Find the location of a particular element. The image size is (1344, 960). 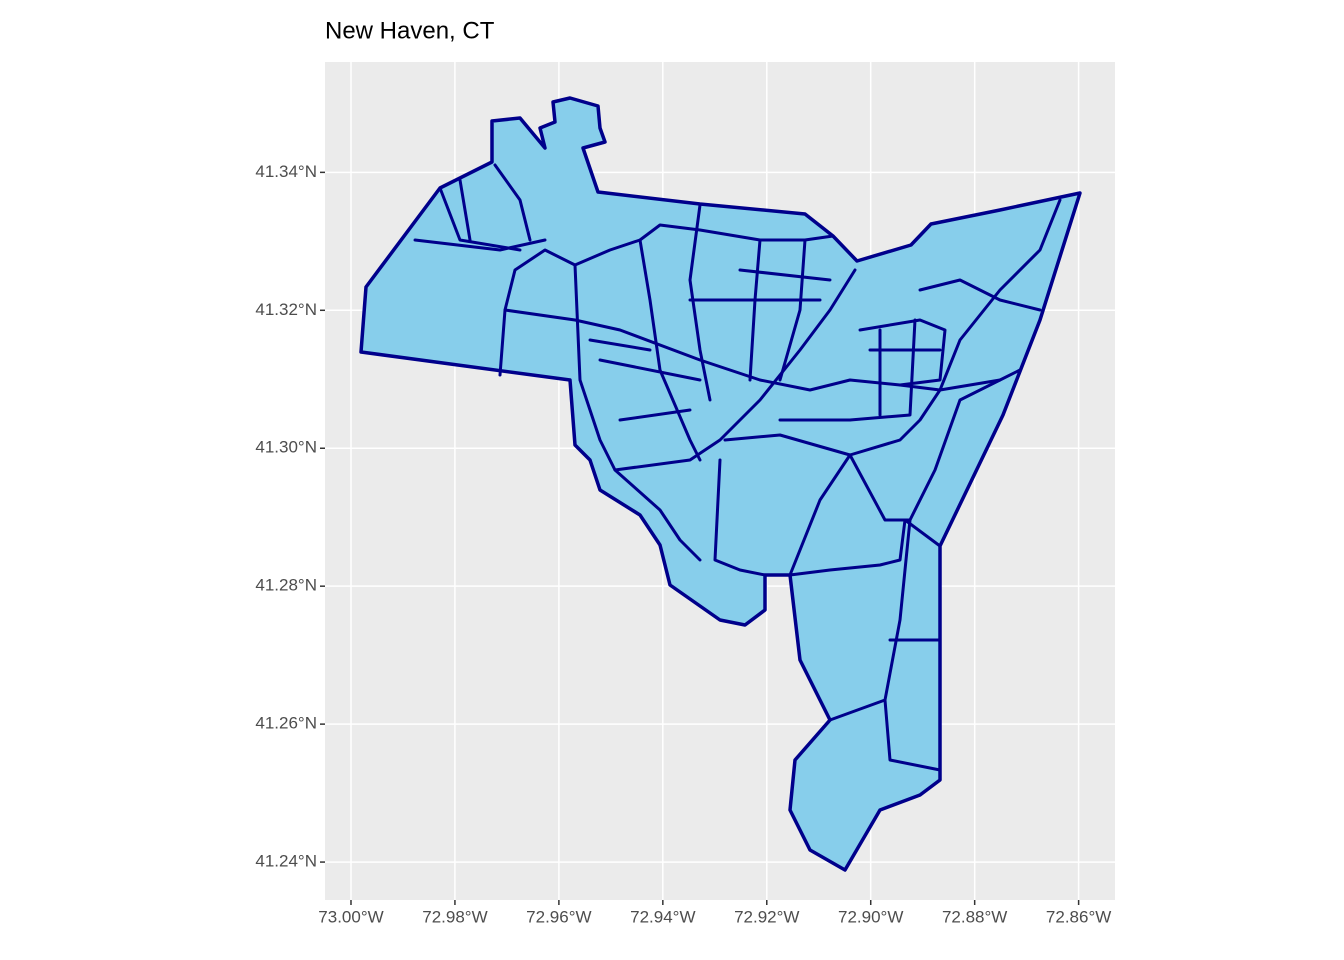

x-tick-label: 73.00°W is located at coordinates (350, 916).